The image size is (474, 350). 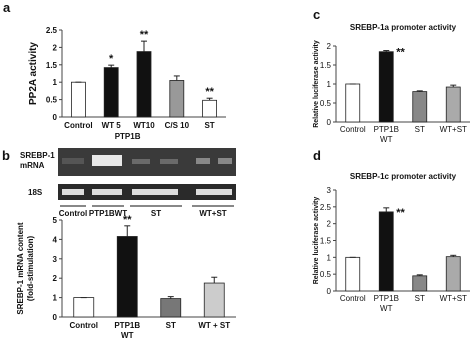 I want to click on lane-label: ST, so click(x=156, y=213).